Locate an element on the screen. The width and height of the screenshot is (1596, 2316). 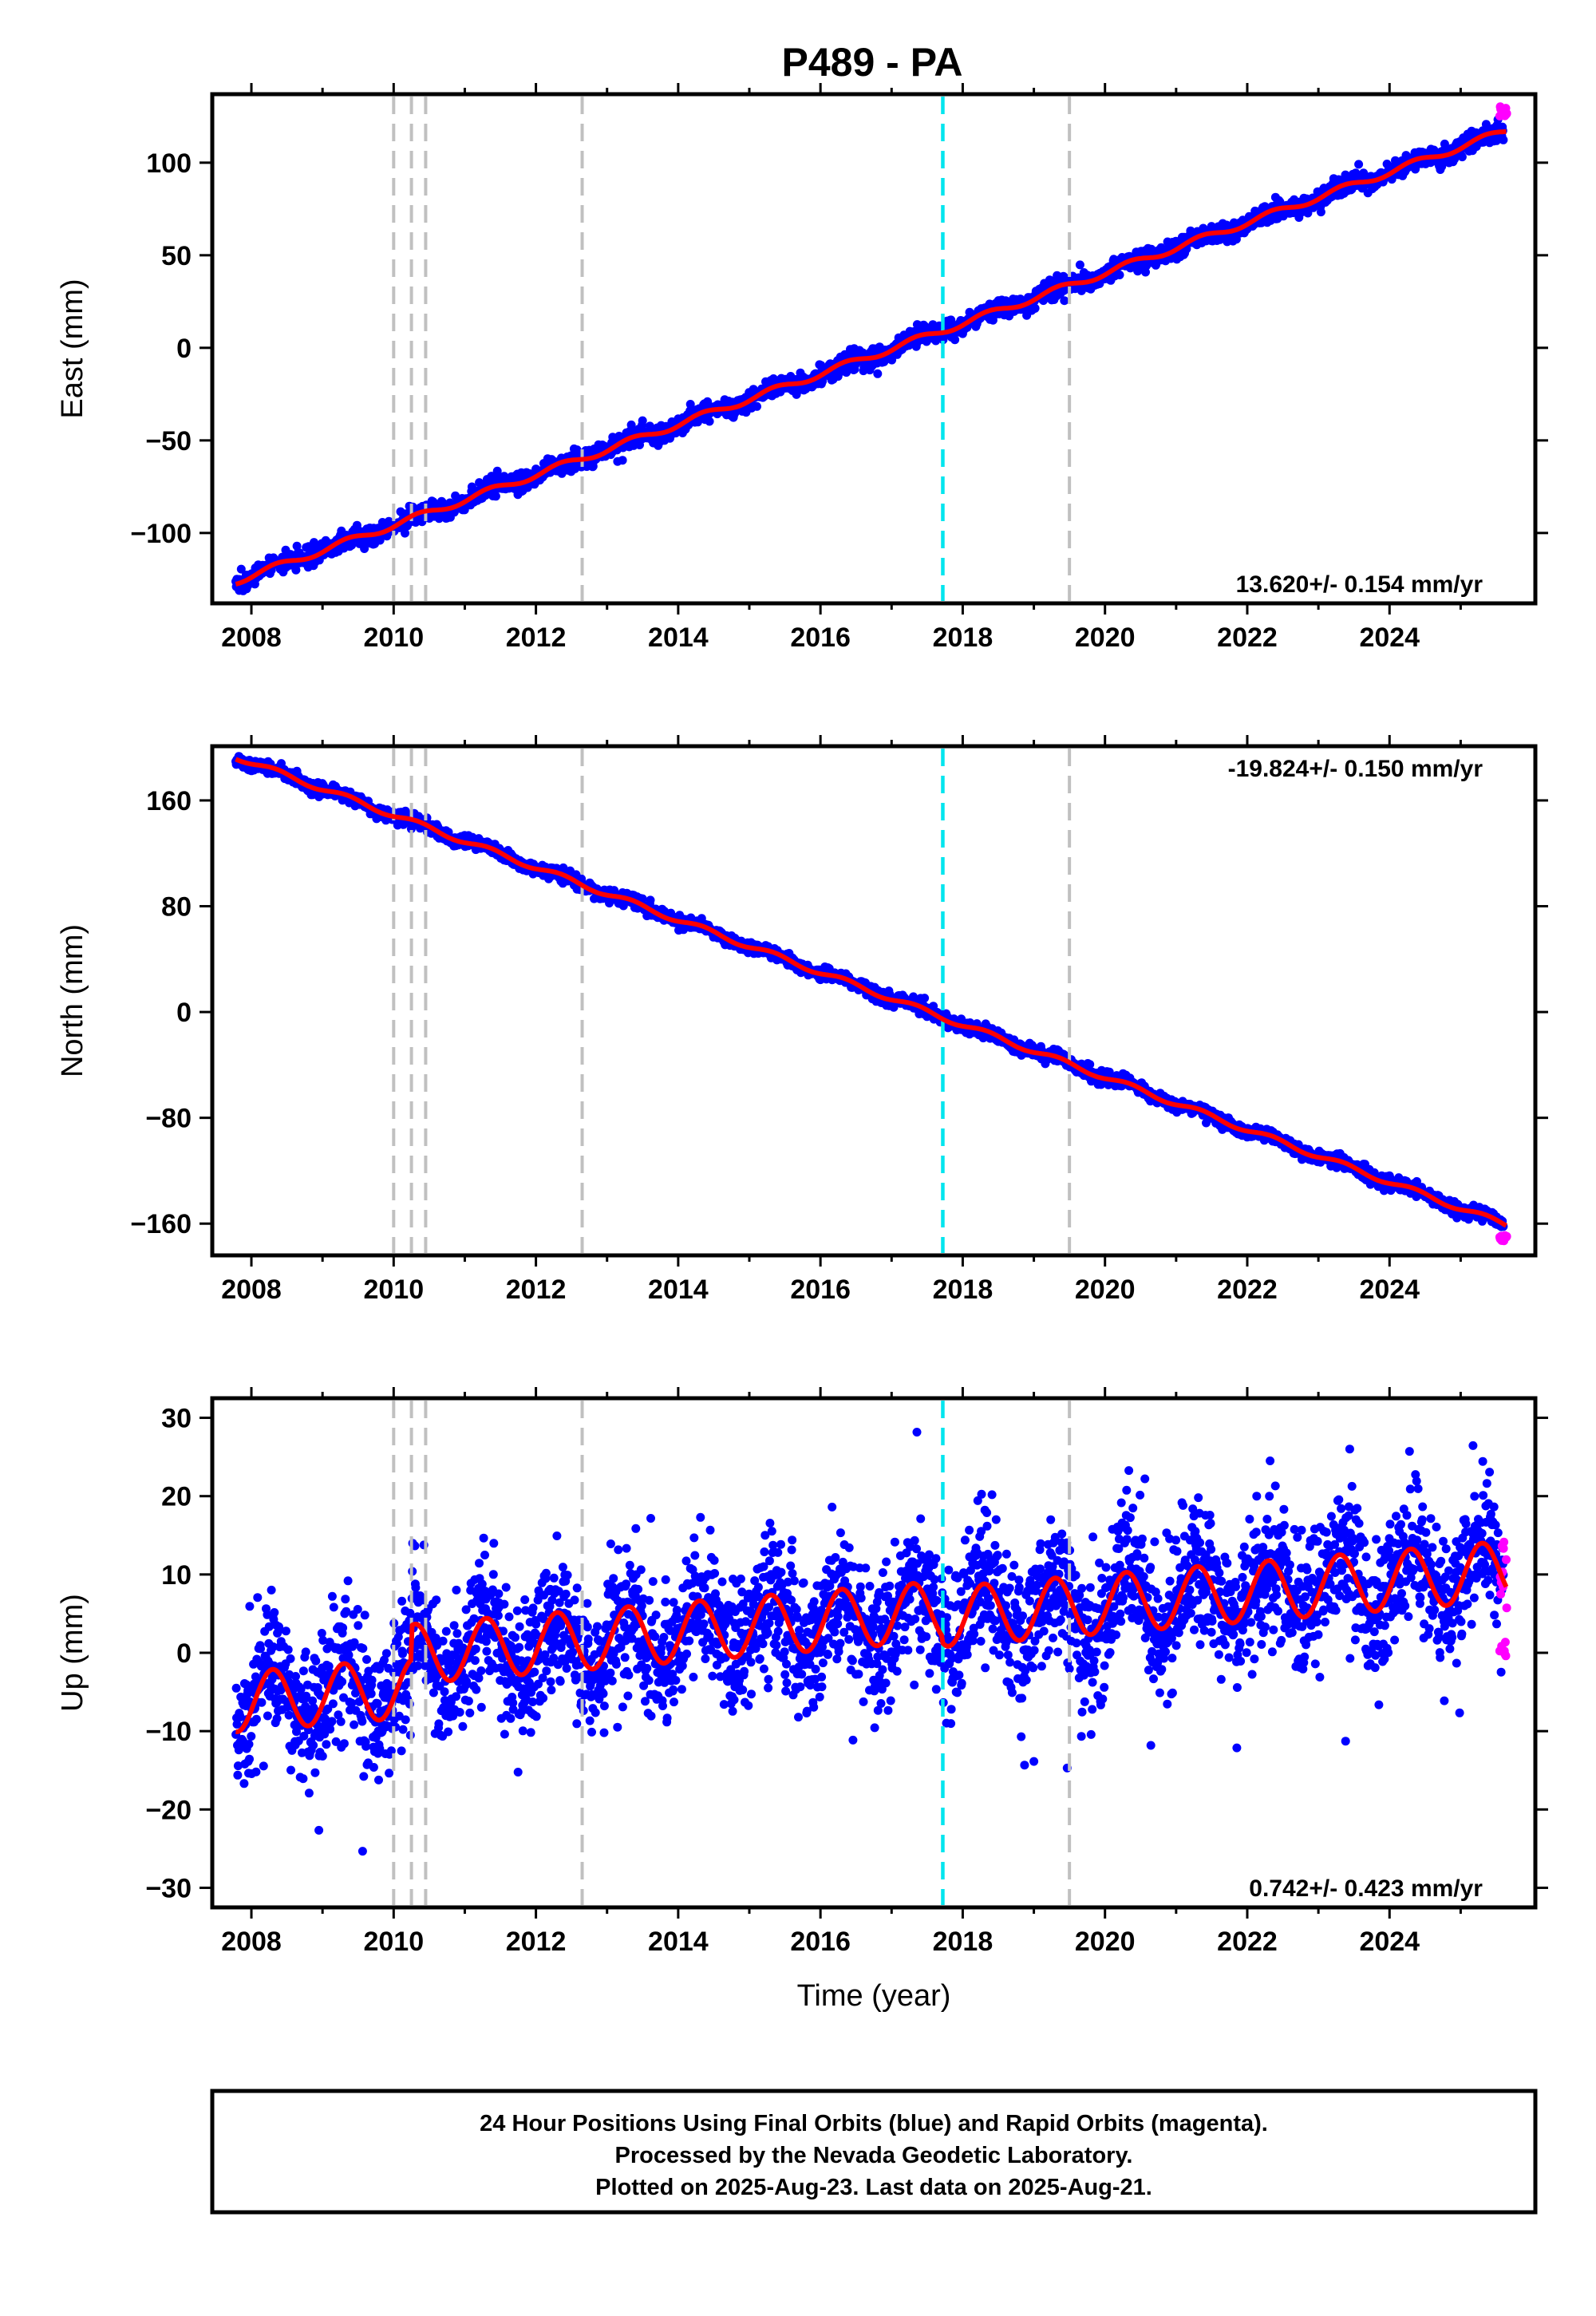
east-rapid-point is located at coordinates (1506, 113).